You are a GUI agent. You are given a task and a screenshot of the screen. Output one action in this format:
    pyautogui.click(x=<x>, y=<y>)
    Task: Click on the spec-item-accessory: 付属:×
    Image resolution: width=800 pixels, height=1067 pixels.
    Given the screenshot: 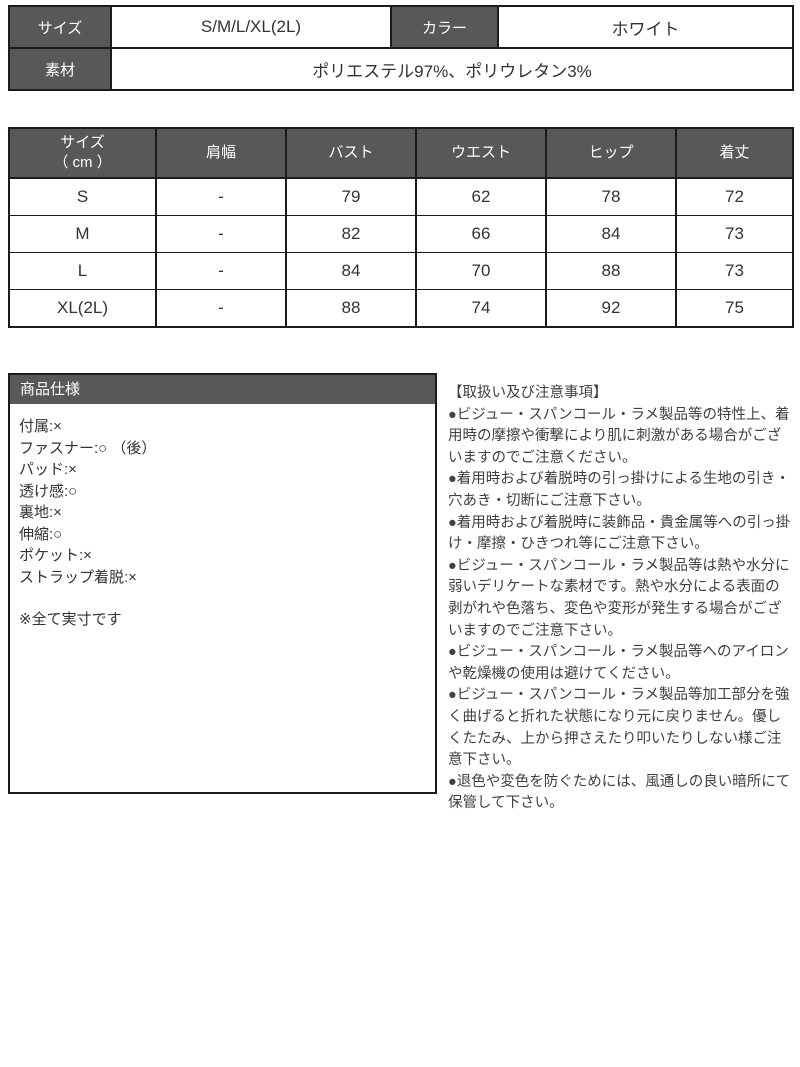 What is the action you would take?
    pyautogui.click(x=40, y=426)
    